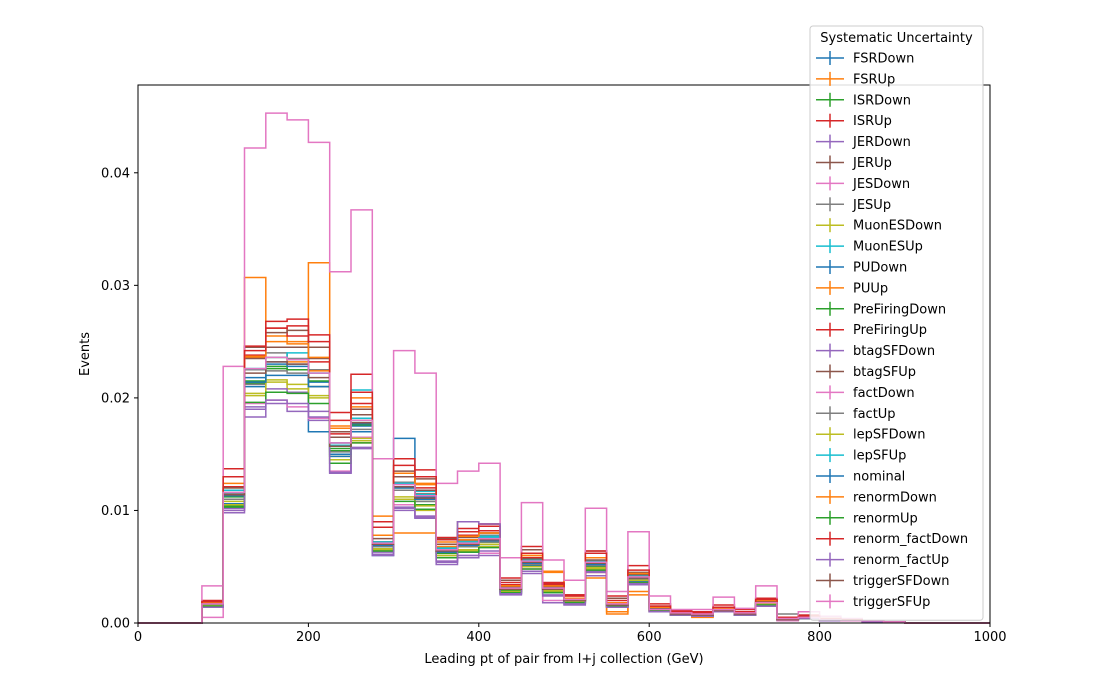  I want to click on legend-label: factUp, so click(874, 414).